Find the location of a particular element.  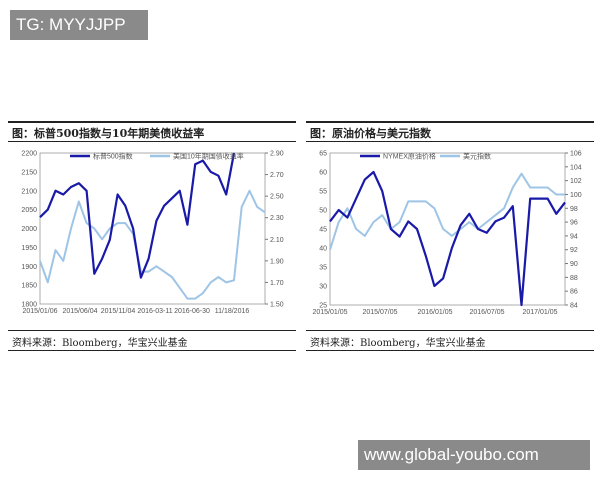

x-tick-label: 2016-03-11 is located at coordinates (154, 311).